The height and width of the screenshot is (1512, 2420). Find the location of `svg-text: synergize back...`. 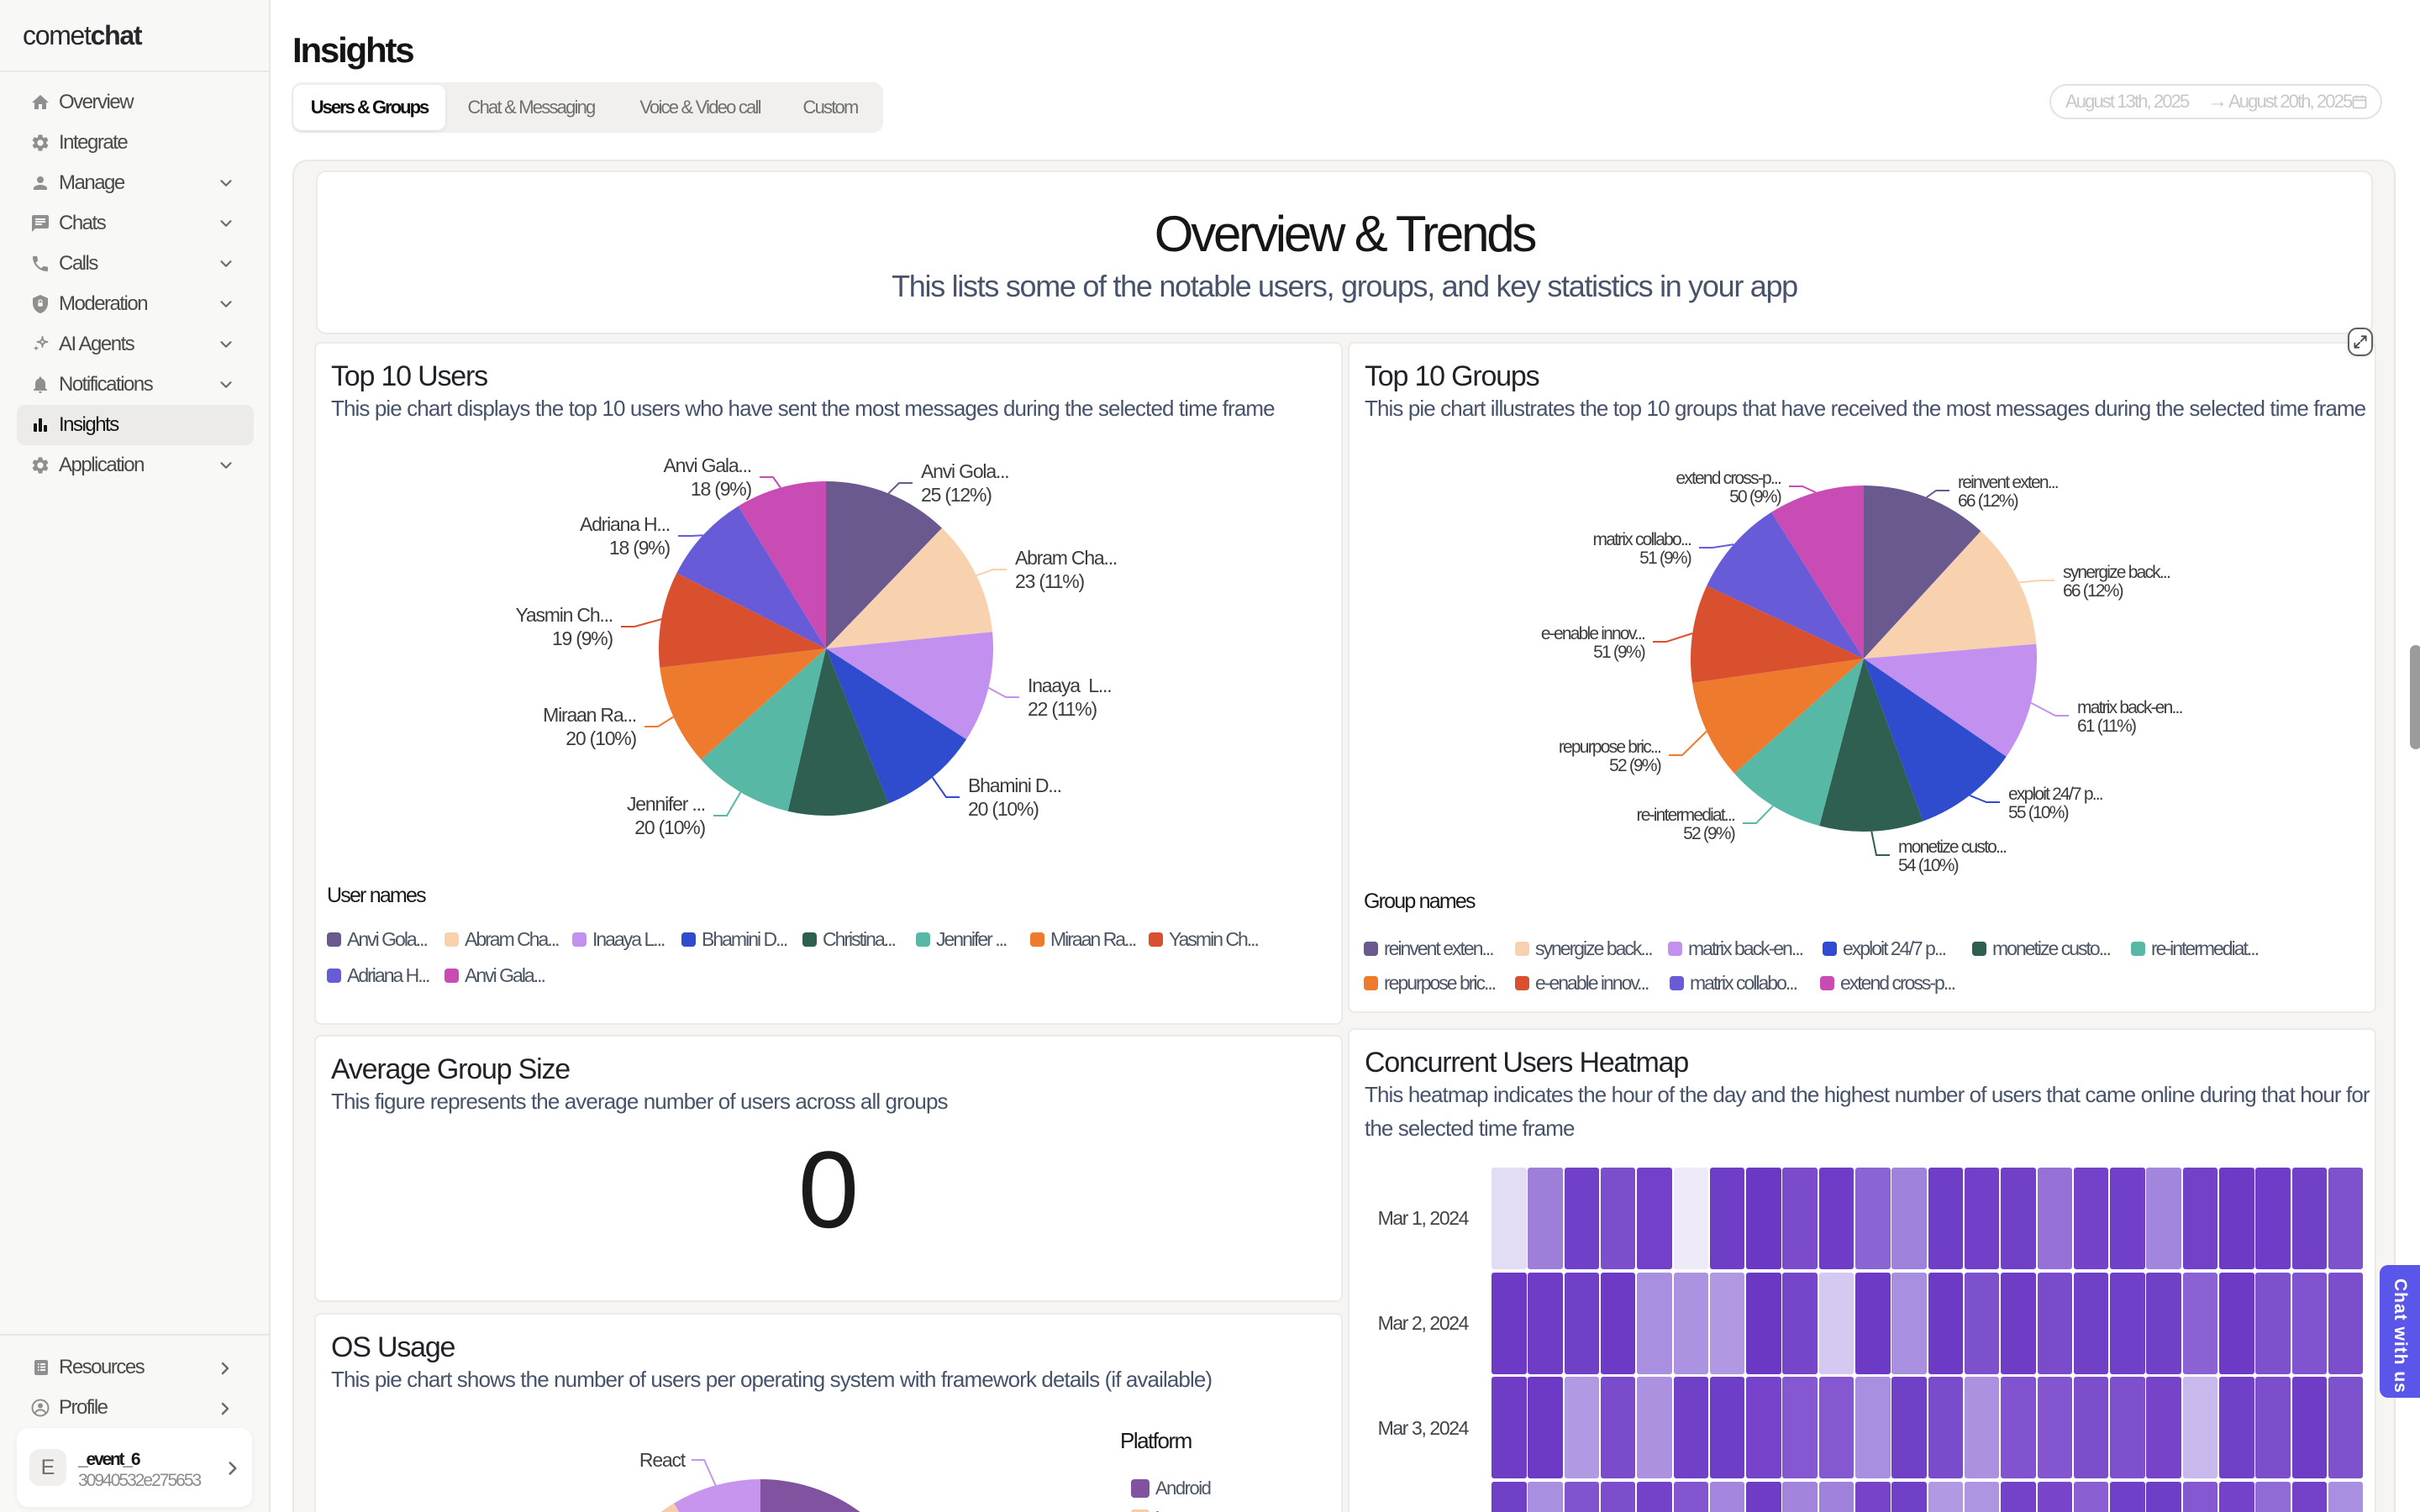

svg-text: synergize back... is located at coordinates (2116, 572).